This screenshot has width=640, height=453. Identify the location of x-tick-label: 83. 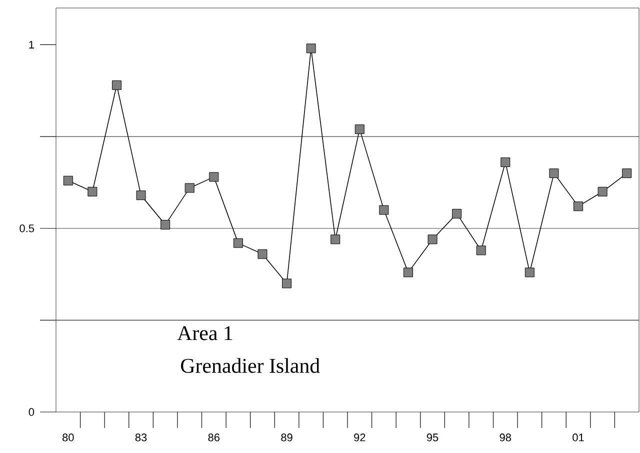
(141, 438).